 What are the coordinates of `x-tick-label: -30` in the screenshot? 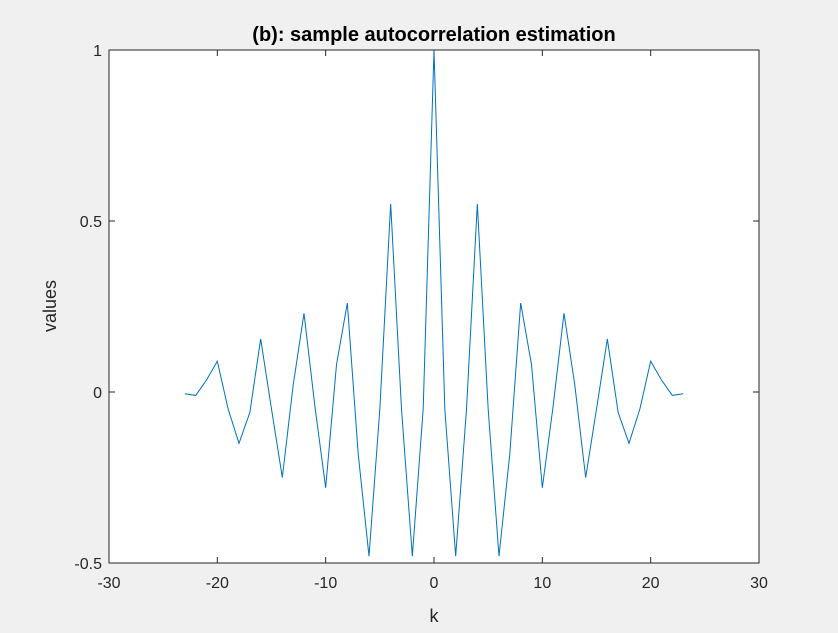 It's located at (108, 583).